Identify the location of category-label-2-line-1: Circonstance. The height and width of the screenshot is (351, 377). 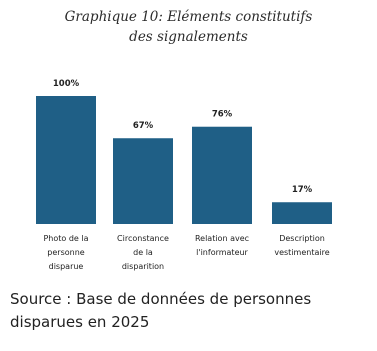
(143, 238).